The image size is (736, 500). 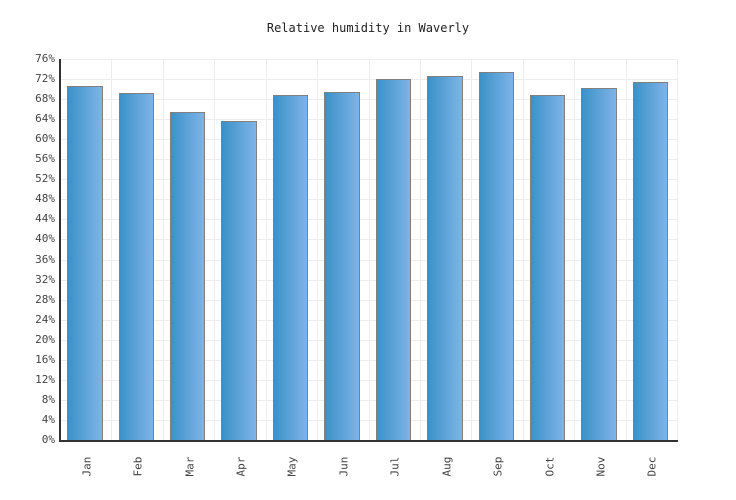 I want to click on x-month-label-text: Apr, so click(x=241, y=466).